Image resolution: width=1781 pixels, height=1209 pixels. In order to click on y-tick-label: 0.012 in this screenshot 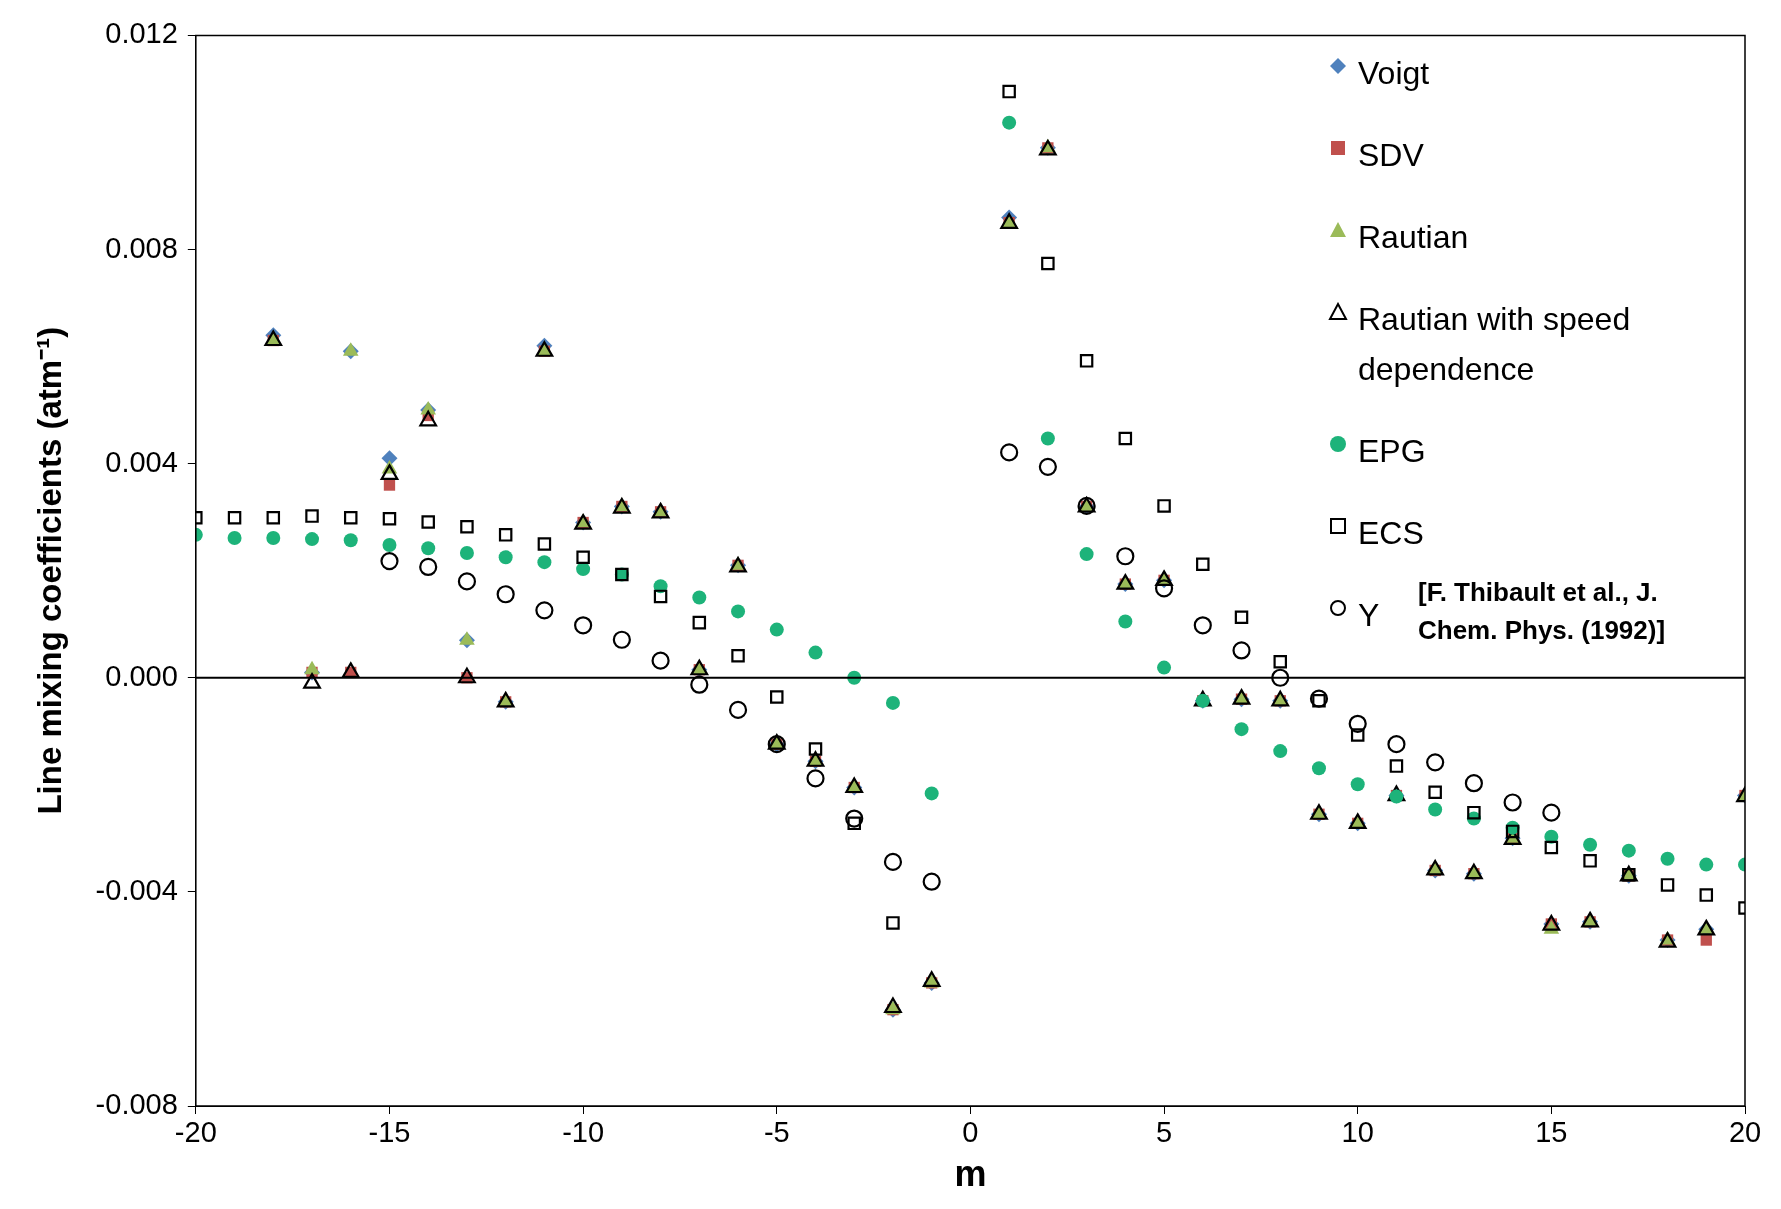, I will do `click(141, 33)`.